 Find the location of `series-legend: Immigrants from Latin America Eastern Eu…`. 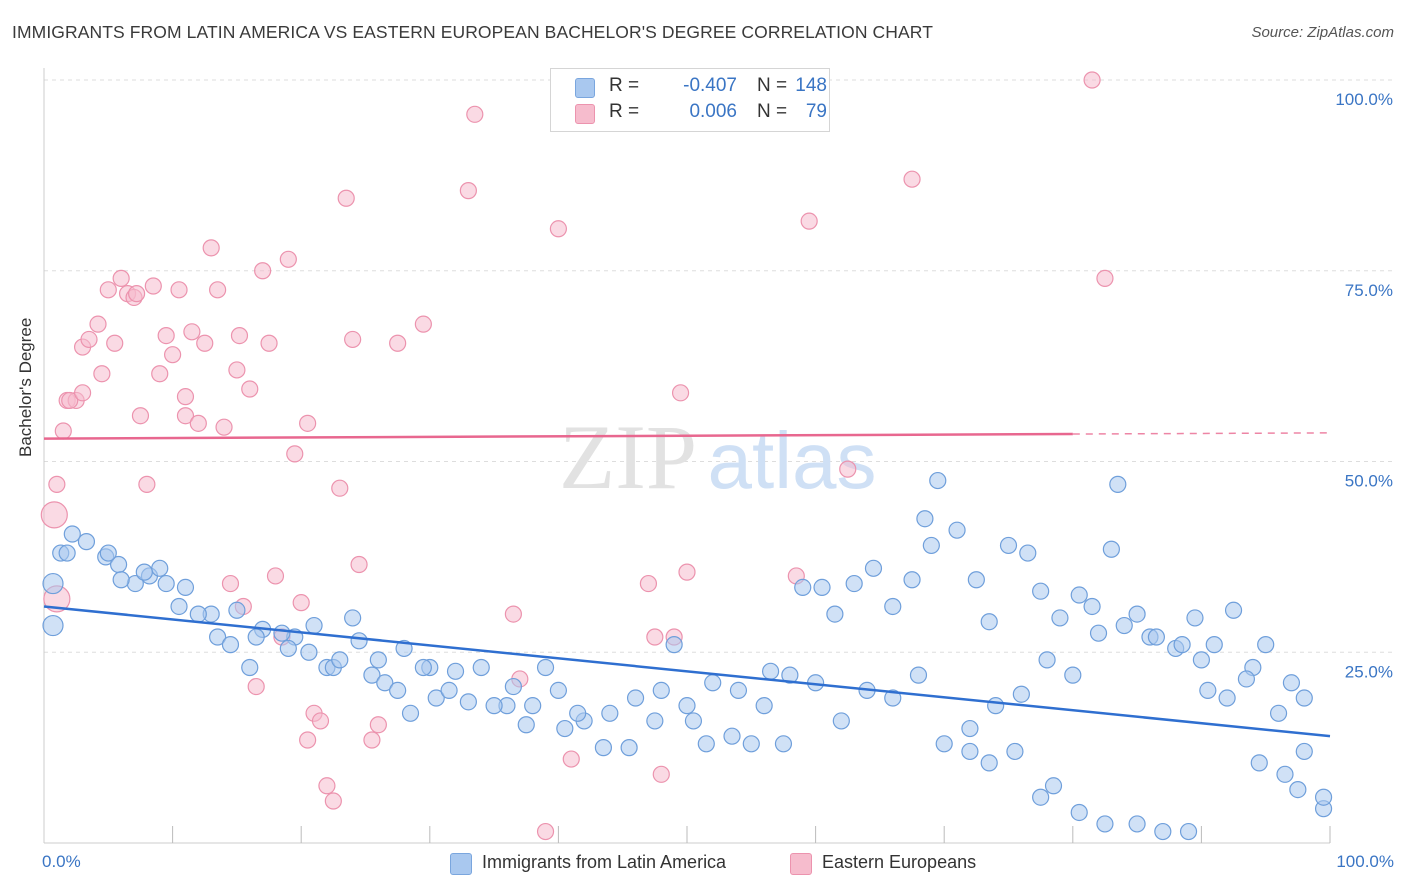

series-legend: Immigrants from Latin America Eastern Eu… is located at coordinates (703, 865).